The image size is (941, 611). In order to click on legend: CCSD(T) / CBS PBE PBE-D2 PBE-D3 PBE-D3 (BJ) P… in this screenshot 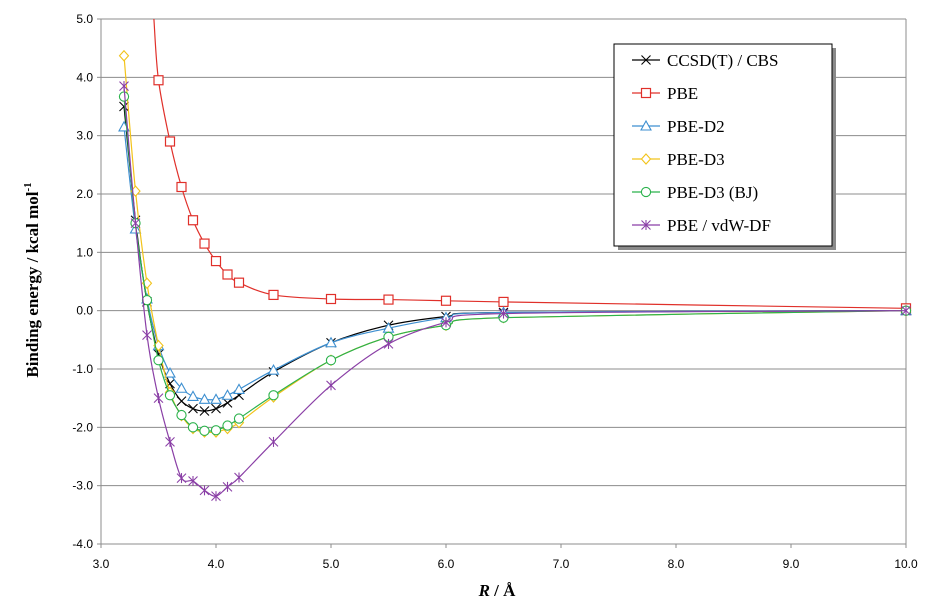, I will do `click(724, 146)`.